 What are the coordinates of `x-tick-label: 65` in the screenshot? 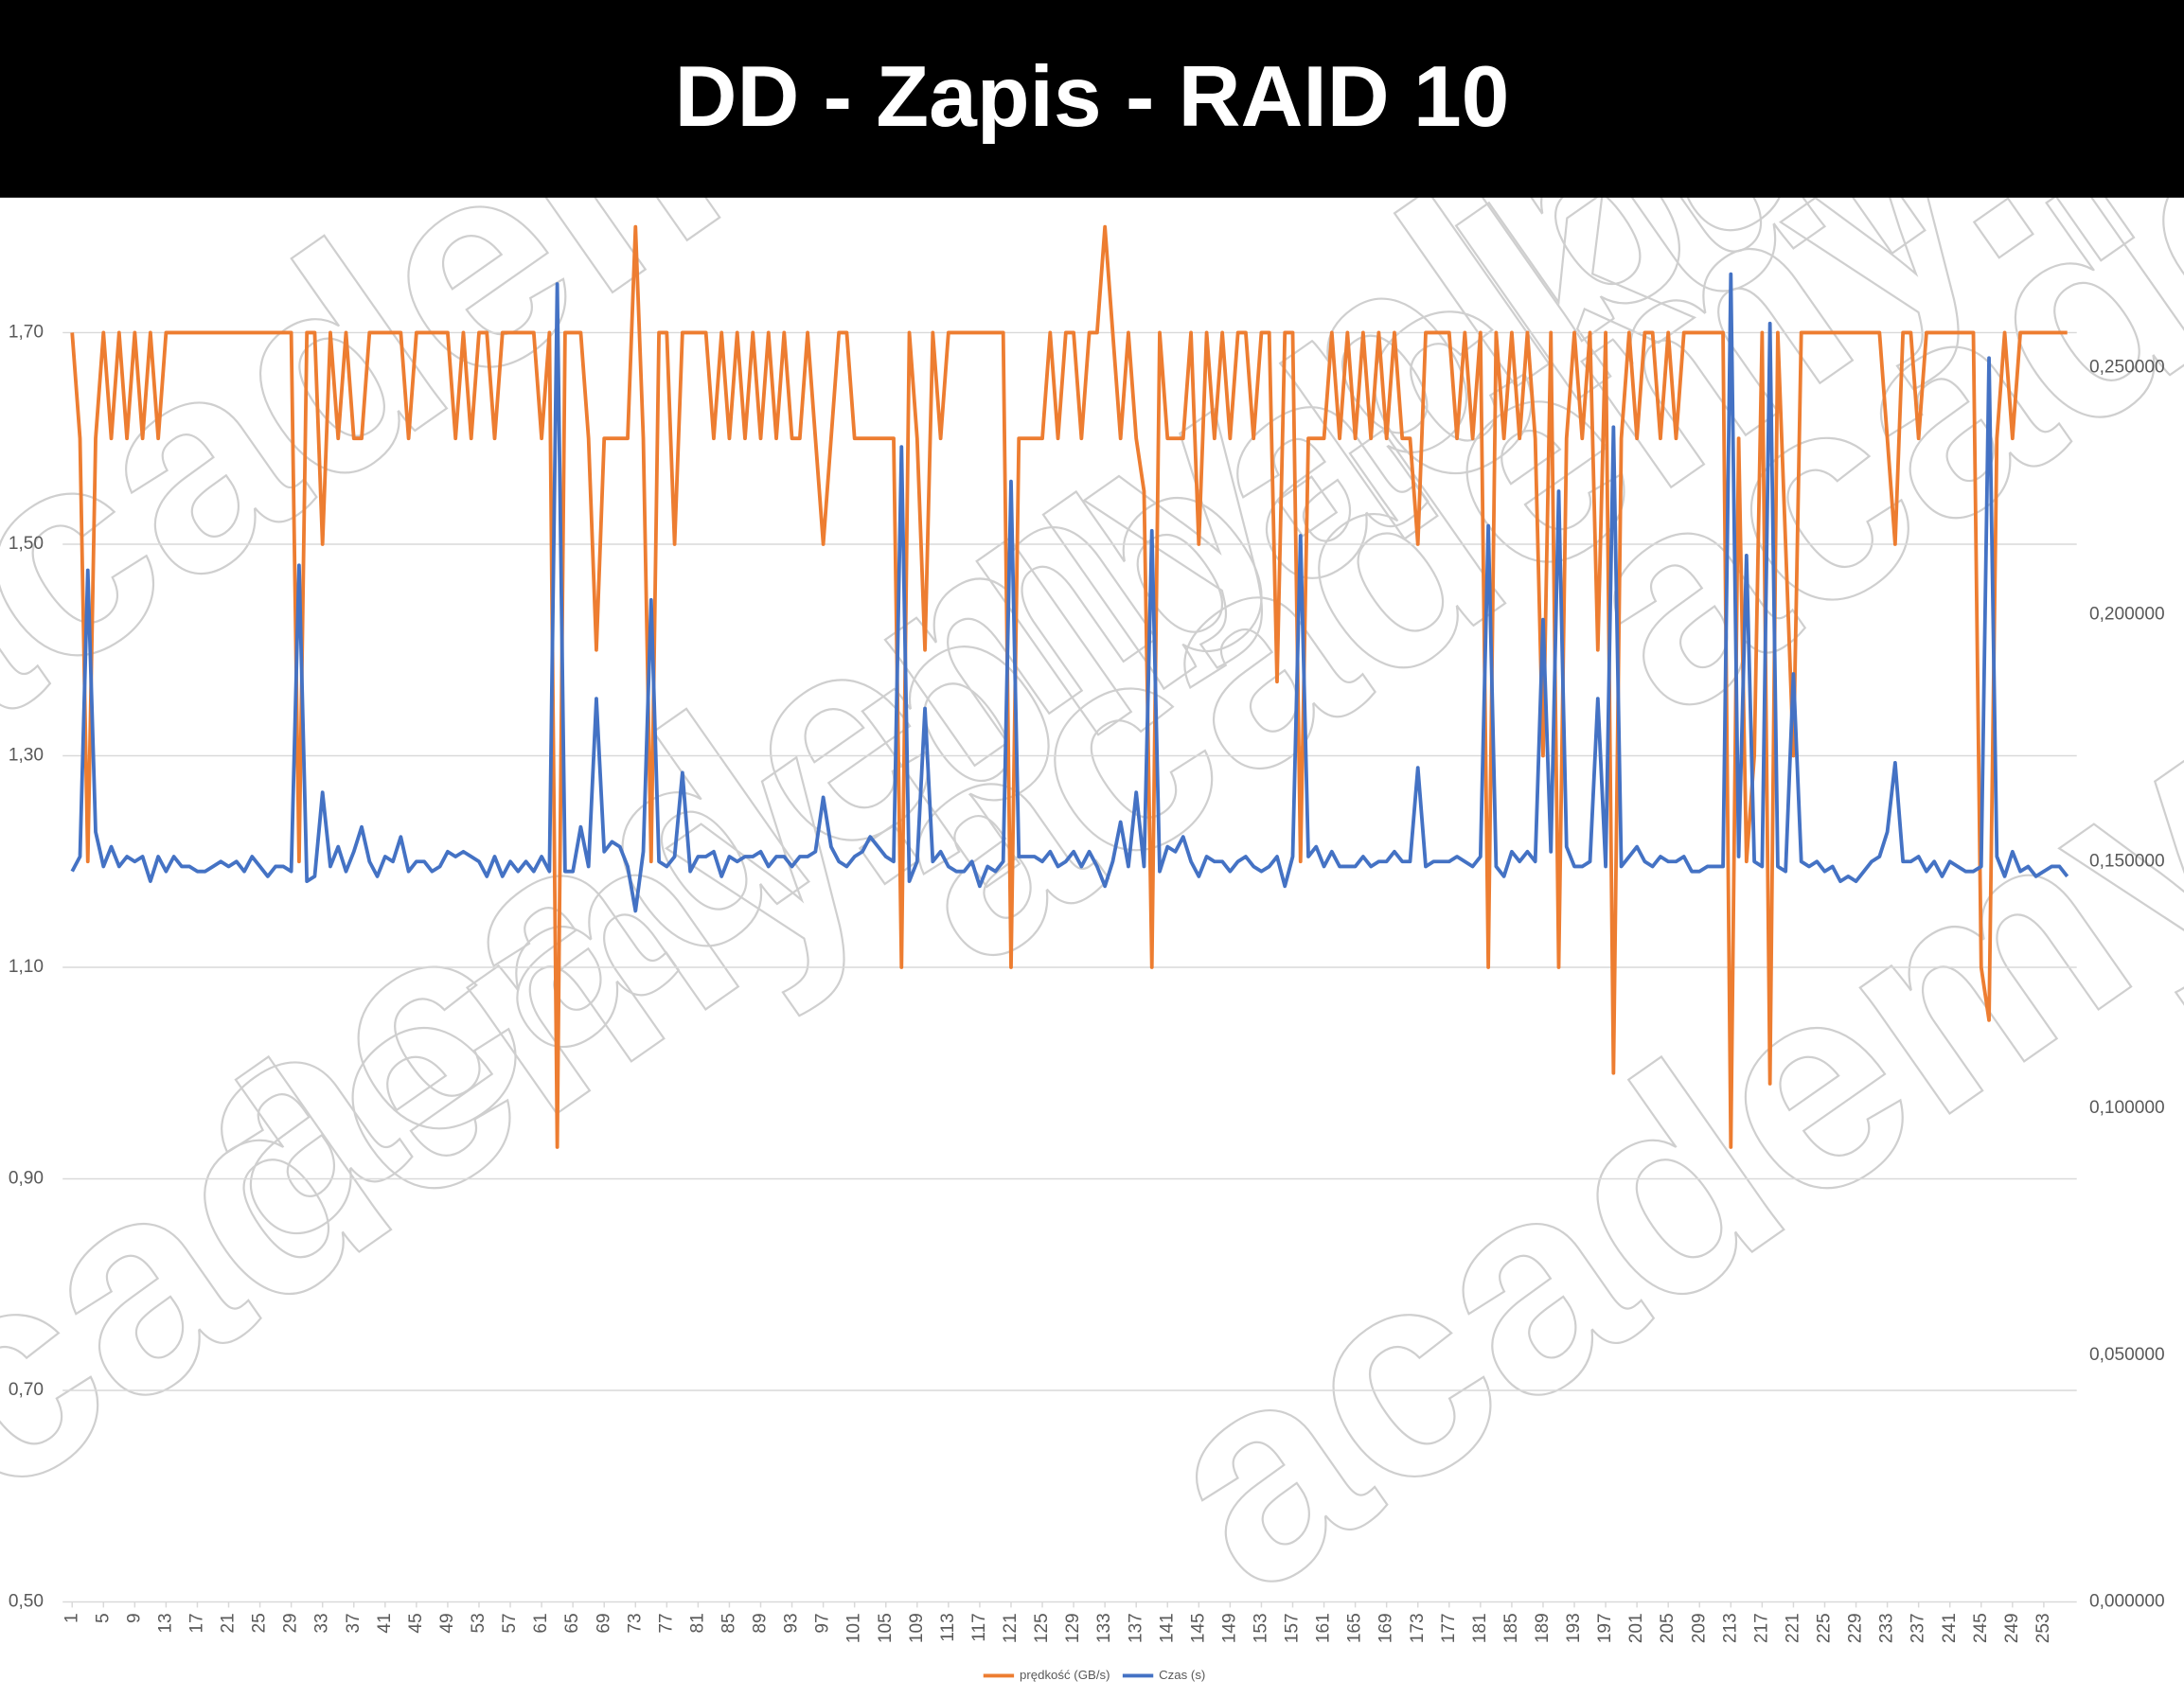 It's located at (572, 1623).